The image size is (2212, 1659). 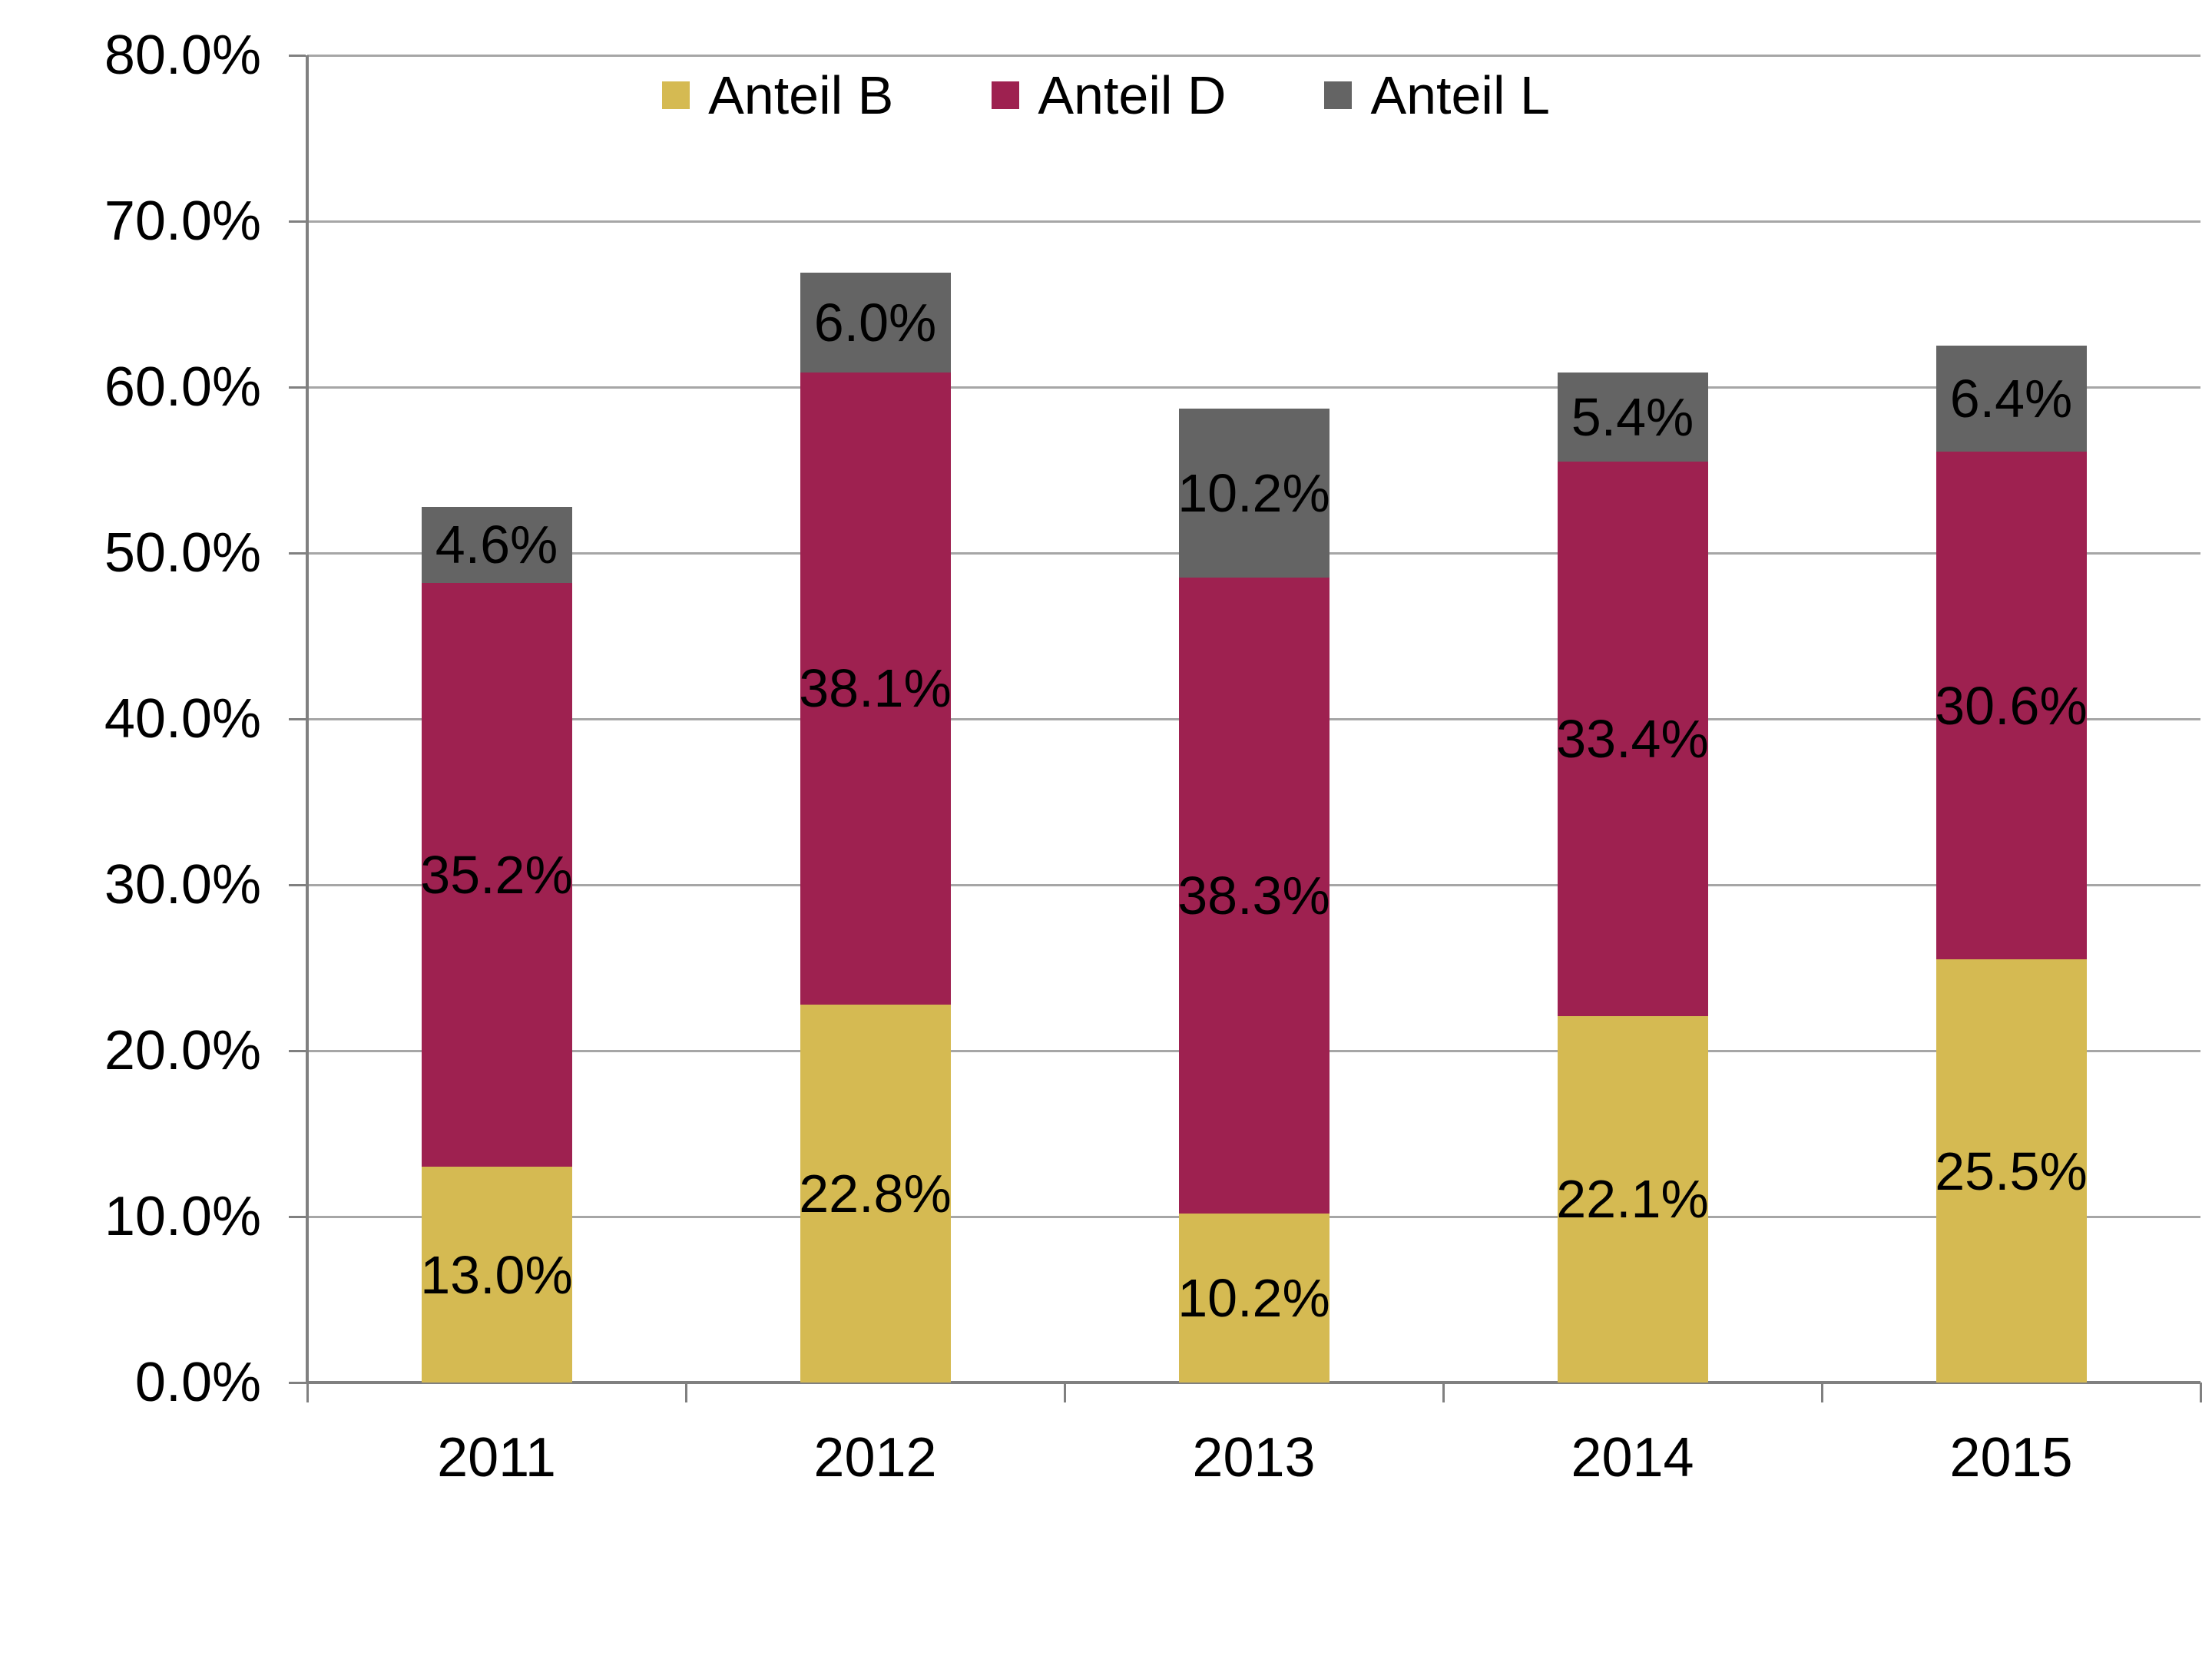 What do you see at coordinates (1632, 1457) in the screenshot?
I see `x-category-label-2014: 2014` at bounding box center [1632, 1457].